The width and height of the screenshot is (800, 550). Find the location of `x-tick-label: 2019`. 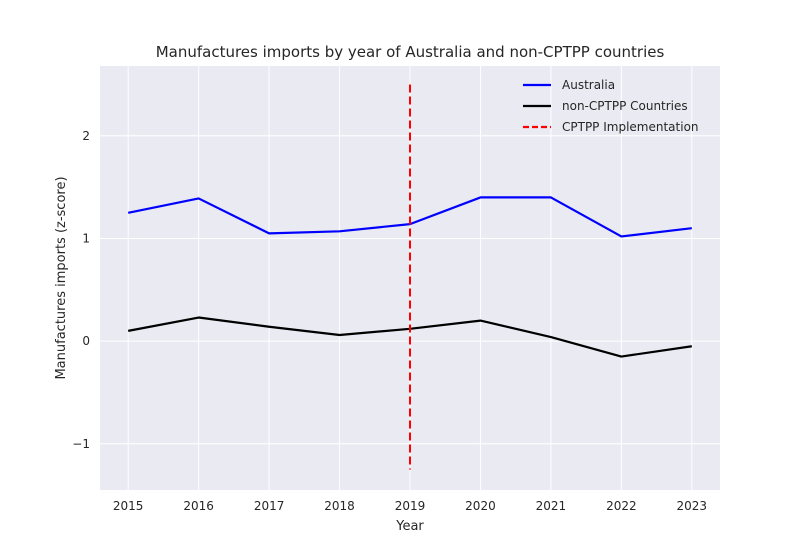

x-tick-label: 2019 is located at coordinates (410, 506).